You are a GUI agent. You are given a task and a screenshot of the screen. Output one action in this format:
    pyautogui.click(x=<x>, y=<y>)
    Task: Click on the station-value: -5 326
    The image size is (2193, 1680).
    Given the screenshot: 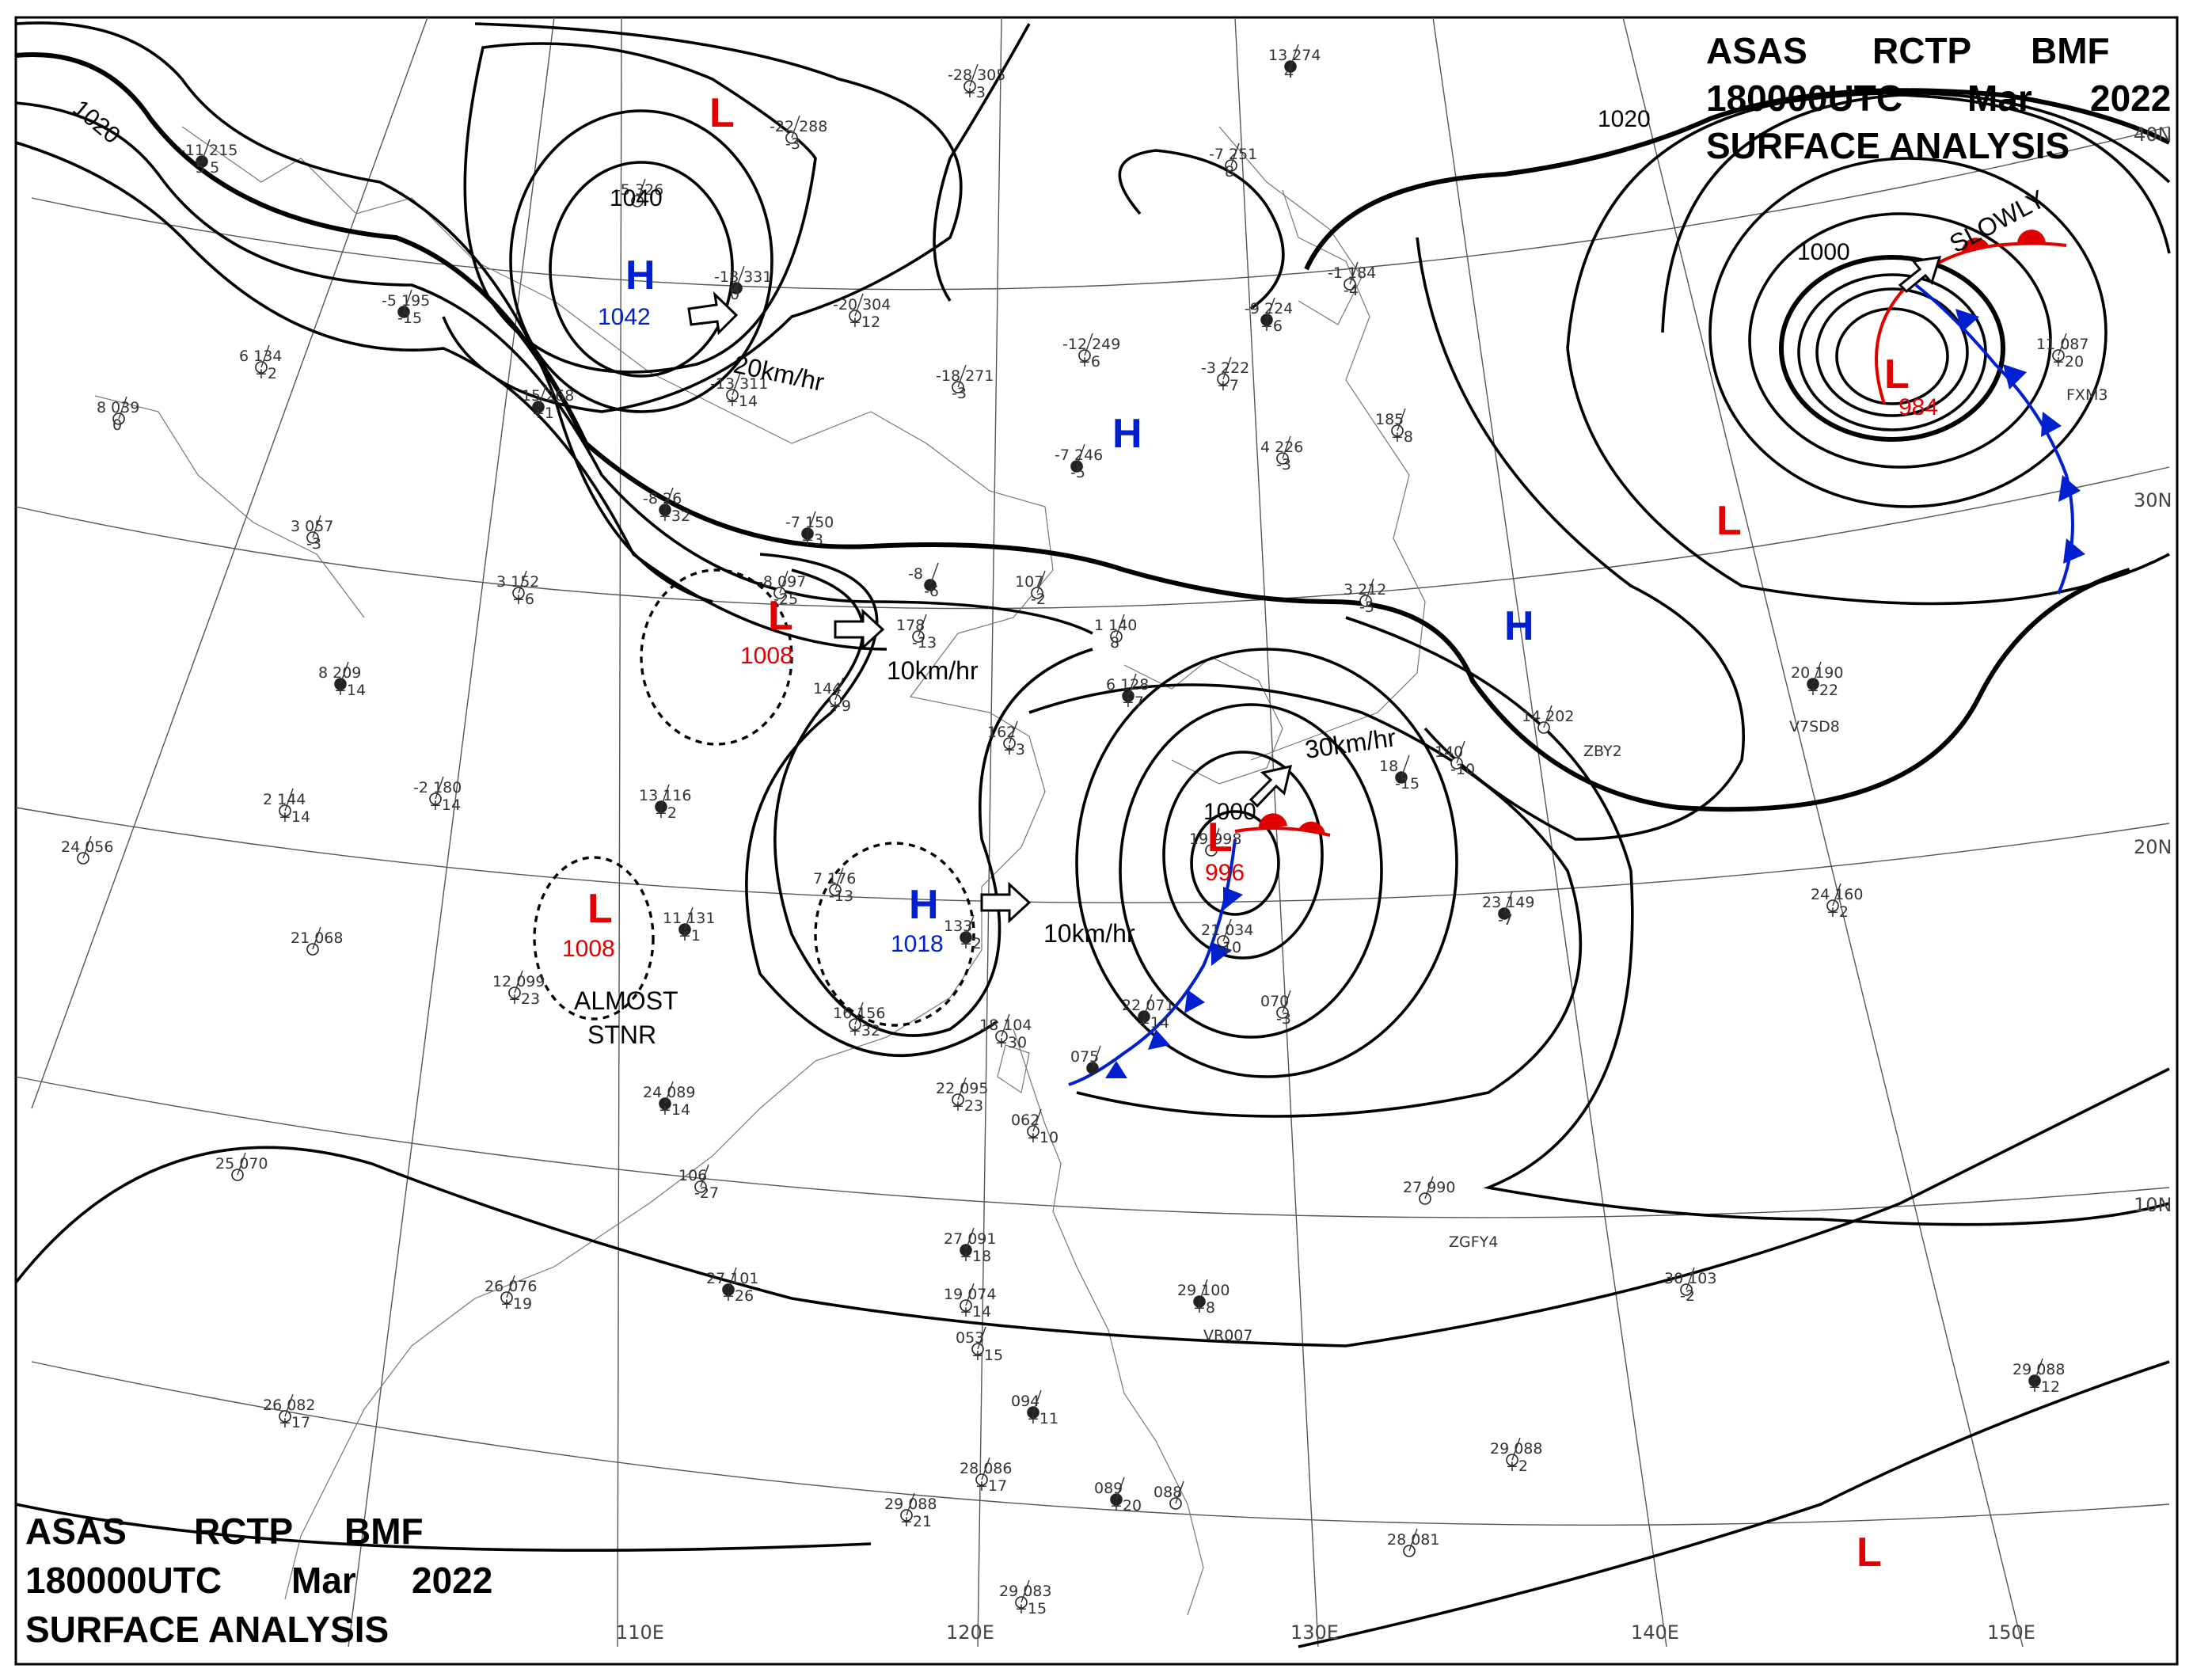 What is the action you would take?
    pyautogui.click(x=639, y=190)
    